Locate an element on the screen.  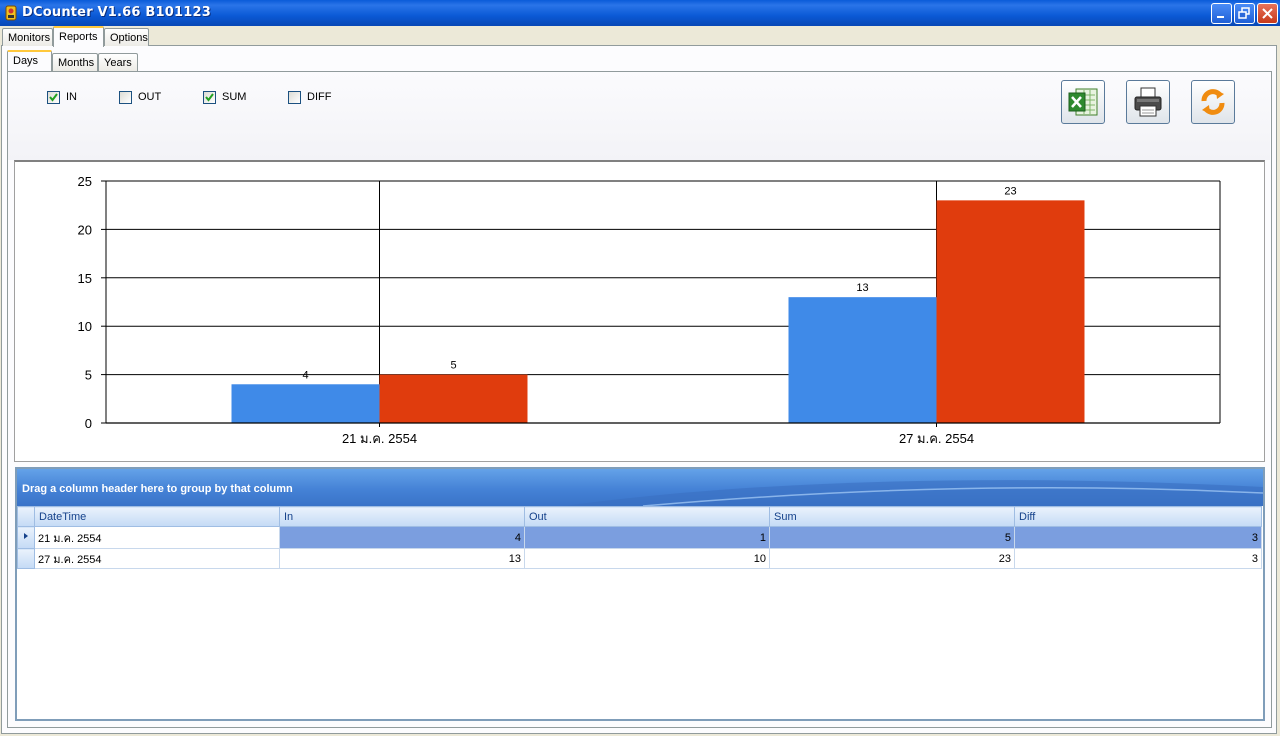
tab-label: Options is located at coordinates (129, 38).